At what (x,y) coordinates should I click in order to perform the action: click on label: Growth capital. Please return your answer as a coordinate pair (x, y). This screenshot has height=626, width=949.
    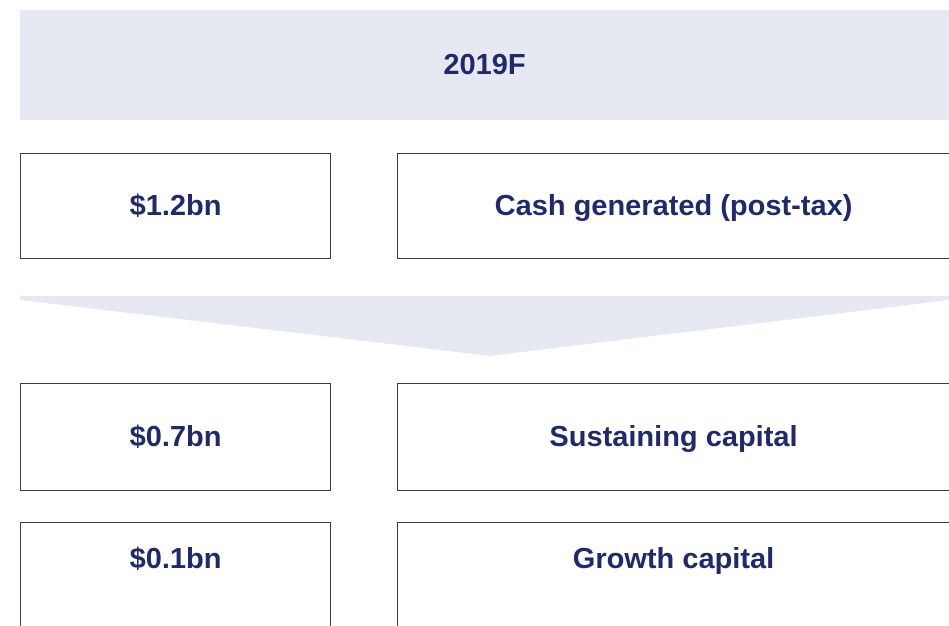
    Looking at the image, I should click on (673, 559).